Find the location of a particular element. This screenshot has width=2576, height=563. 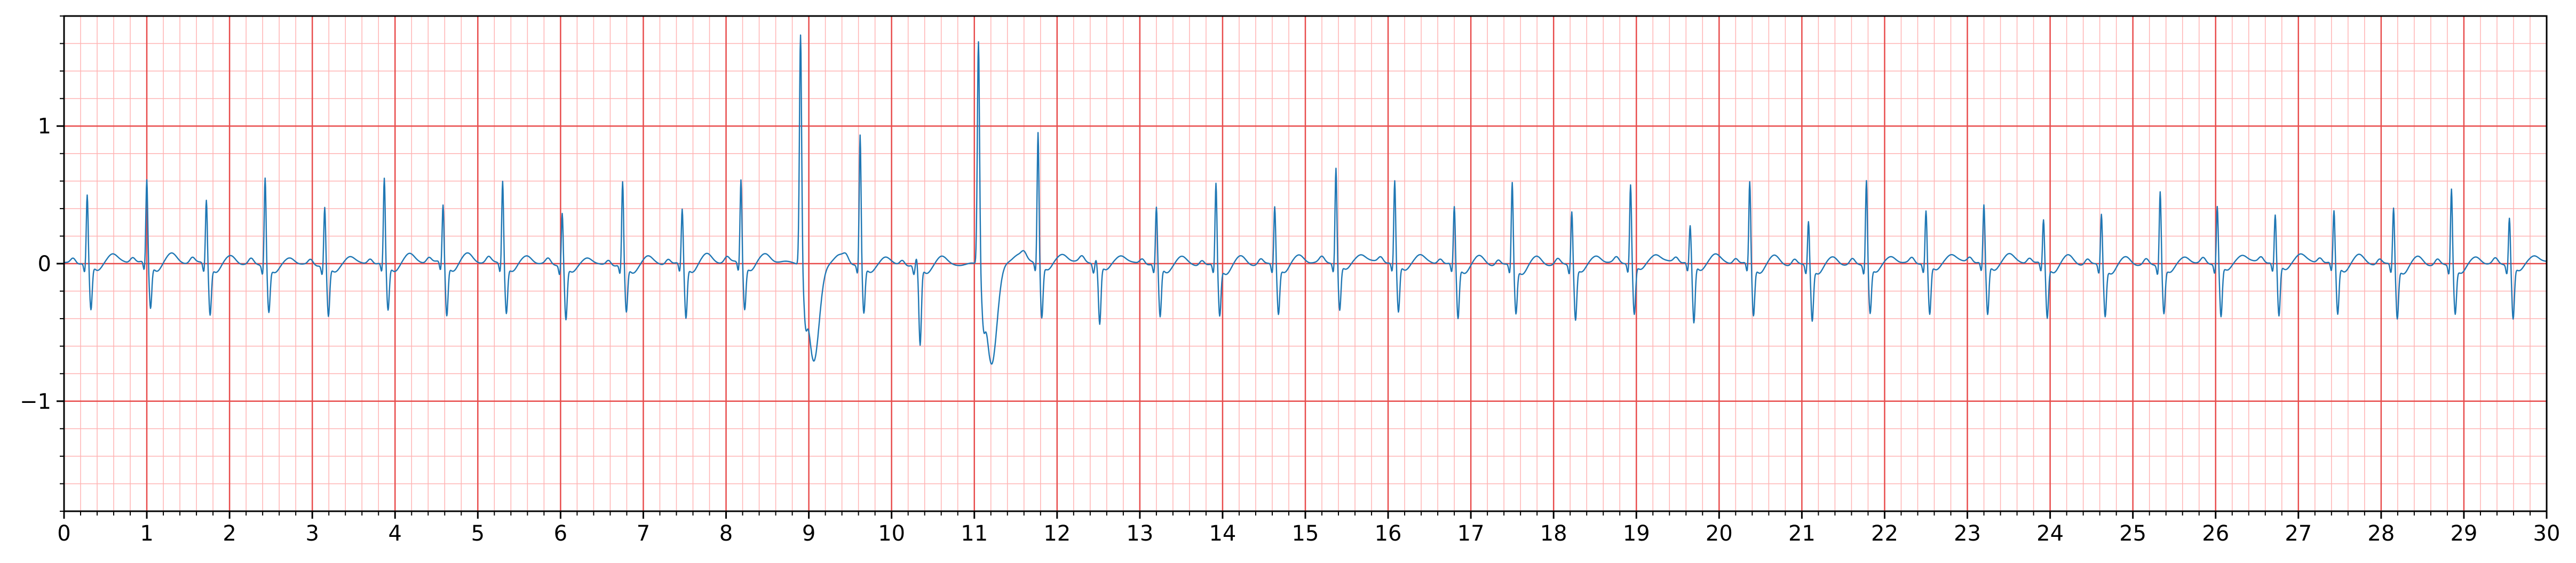

x-tick-label: 19 is located at coordinates (1636, 533).